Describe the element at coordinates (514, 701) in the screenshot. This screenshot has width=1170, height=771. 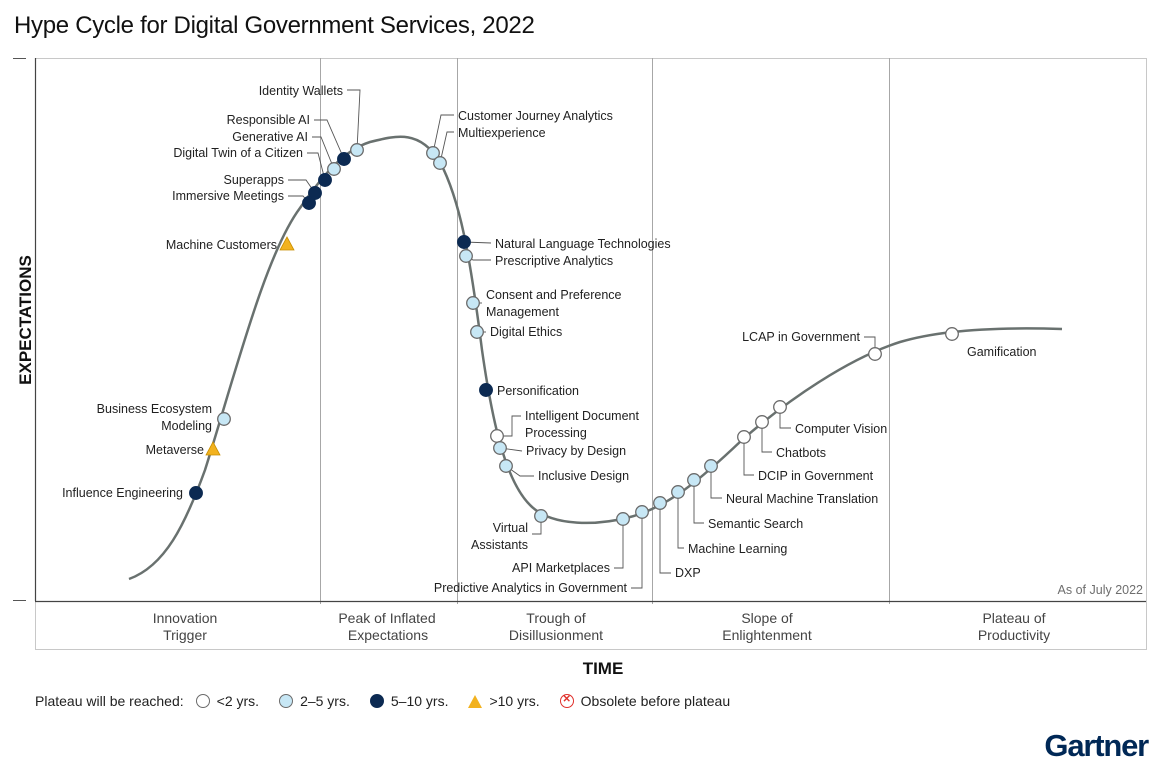
I see `legend-label: >10 yrs.` at that location.